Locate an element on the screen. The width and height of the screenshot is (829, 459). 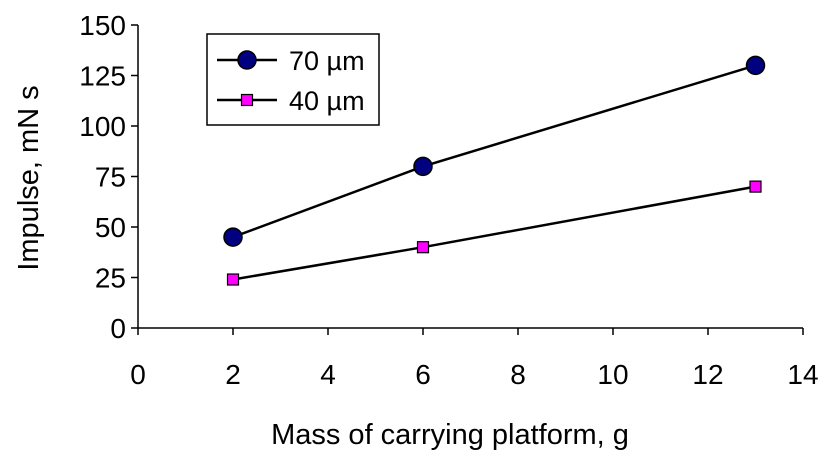
series-40um is located at coordinates (494, 233).